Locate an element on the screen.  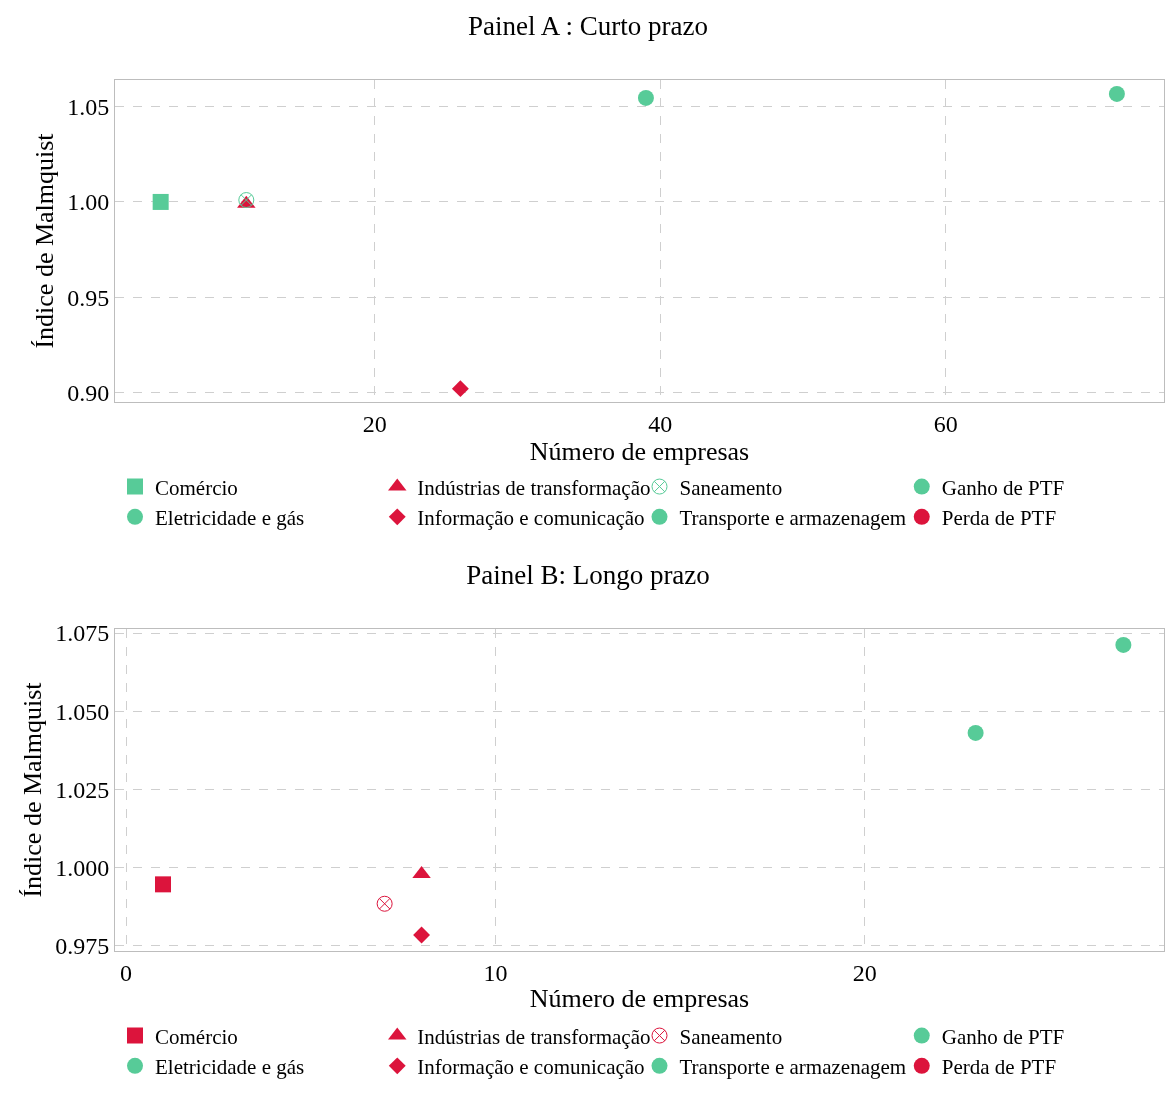
y-tick-label: 1.05 is located at coordinates (88, 107).